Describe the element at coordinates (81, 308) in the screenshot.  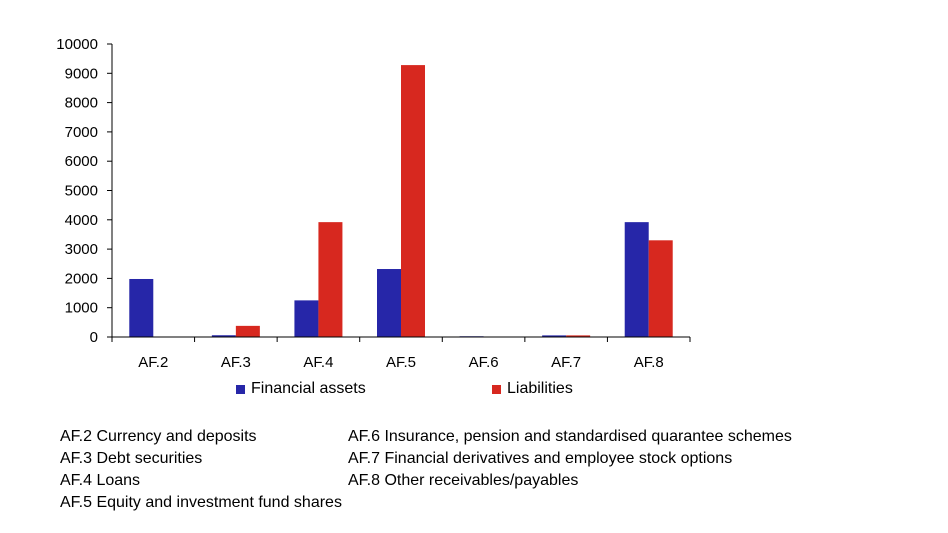
I see `y-tick-label: 1000` at that location.